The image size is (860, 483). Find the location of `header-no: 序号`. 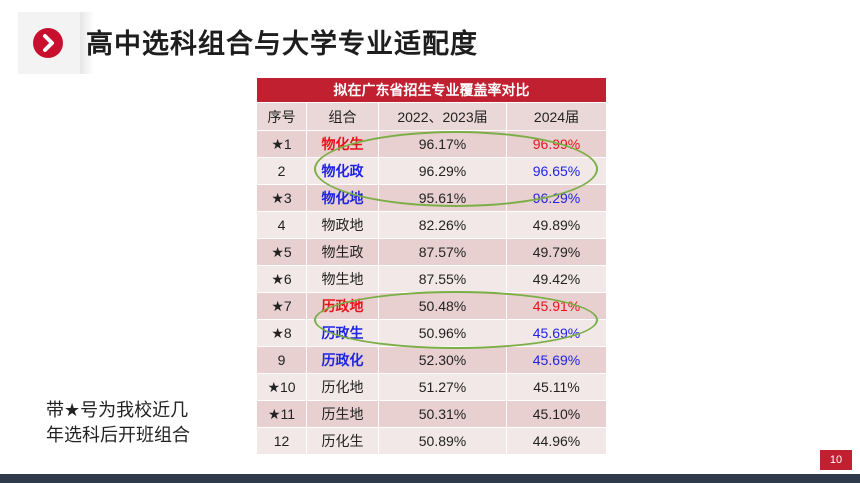

header-no: 序号 is located at coordinates (281, 116).